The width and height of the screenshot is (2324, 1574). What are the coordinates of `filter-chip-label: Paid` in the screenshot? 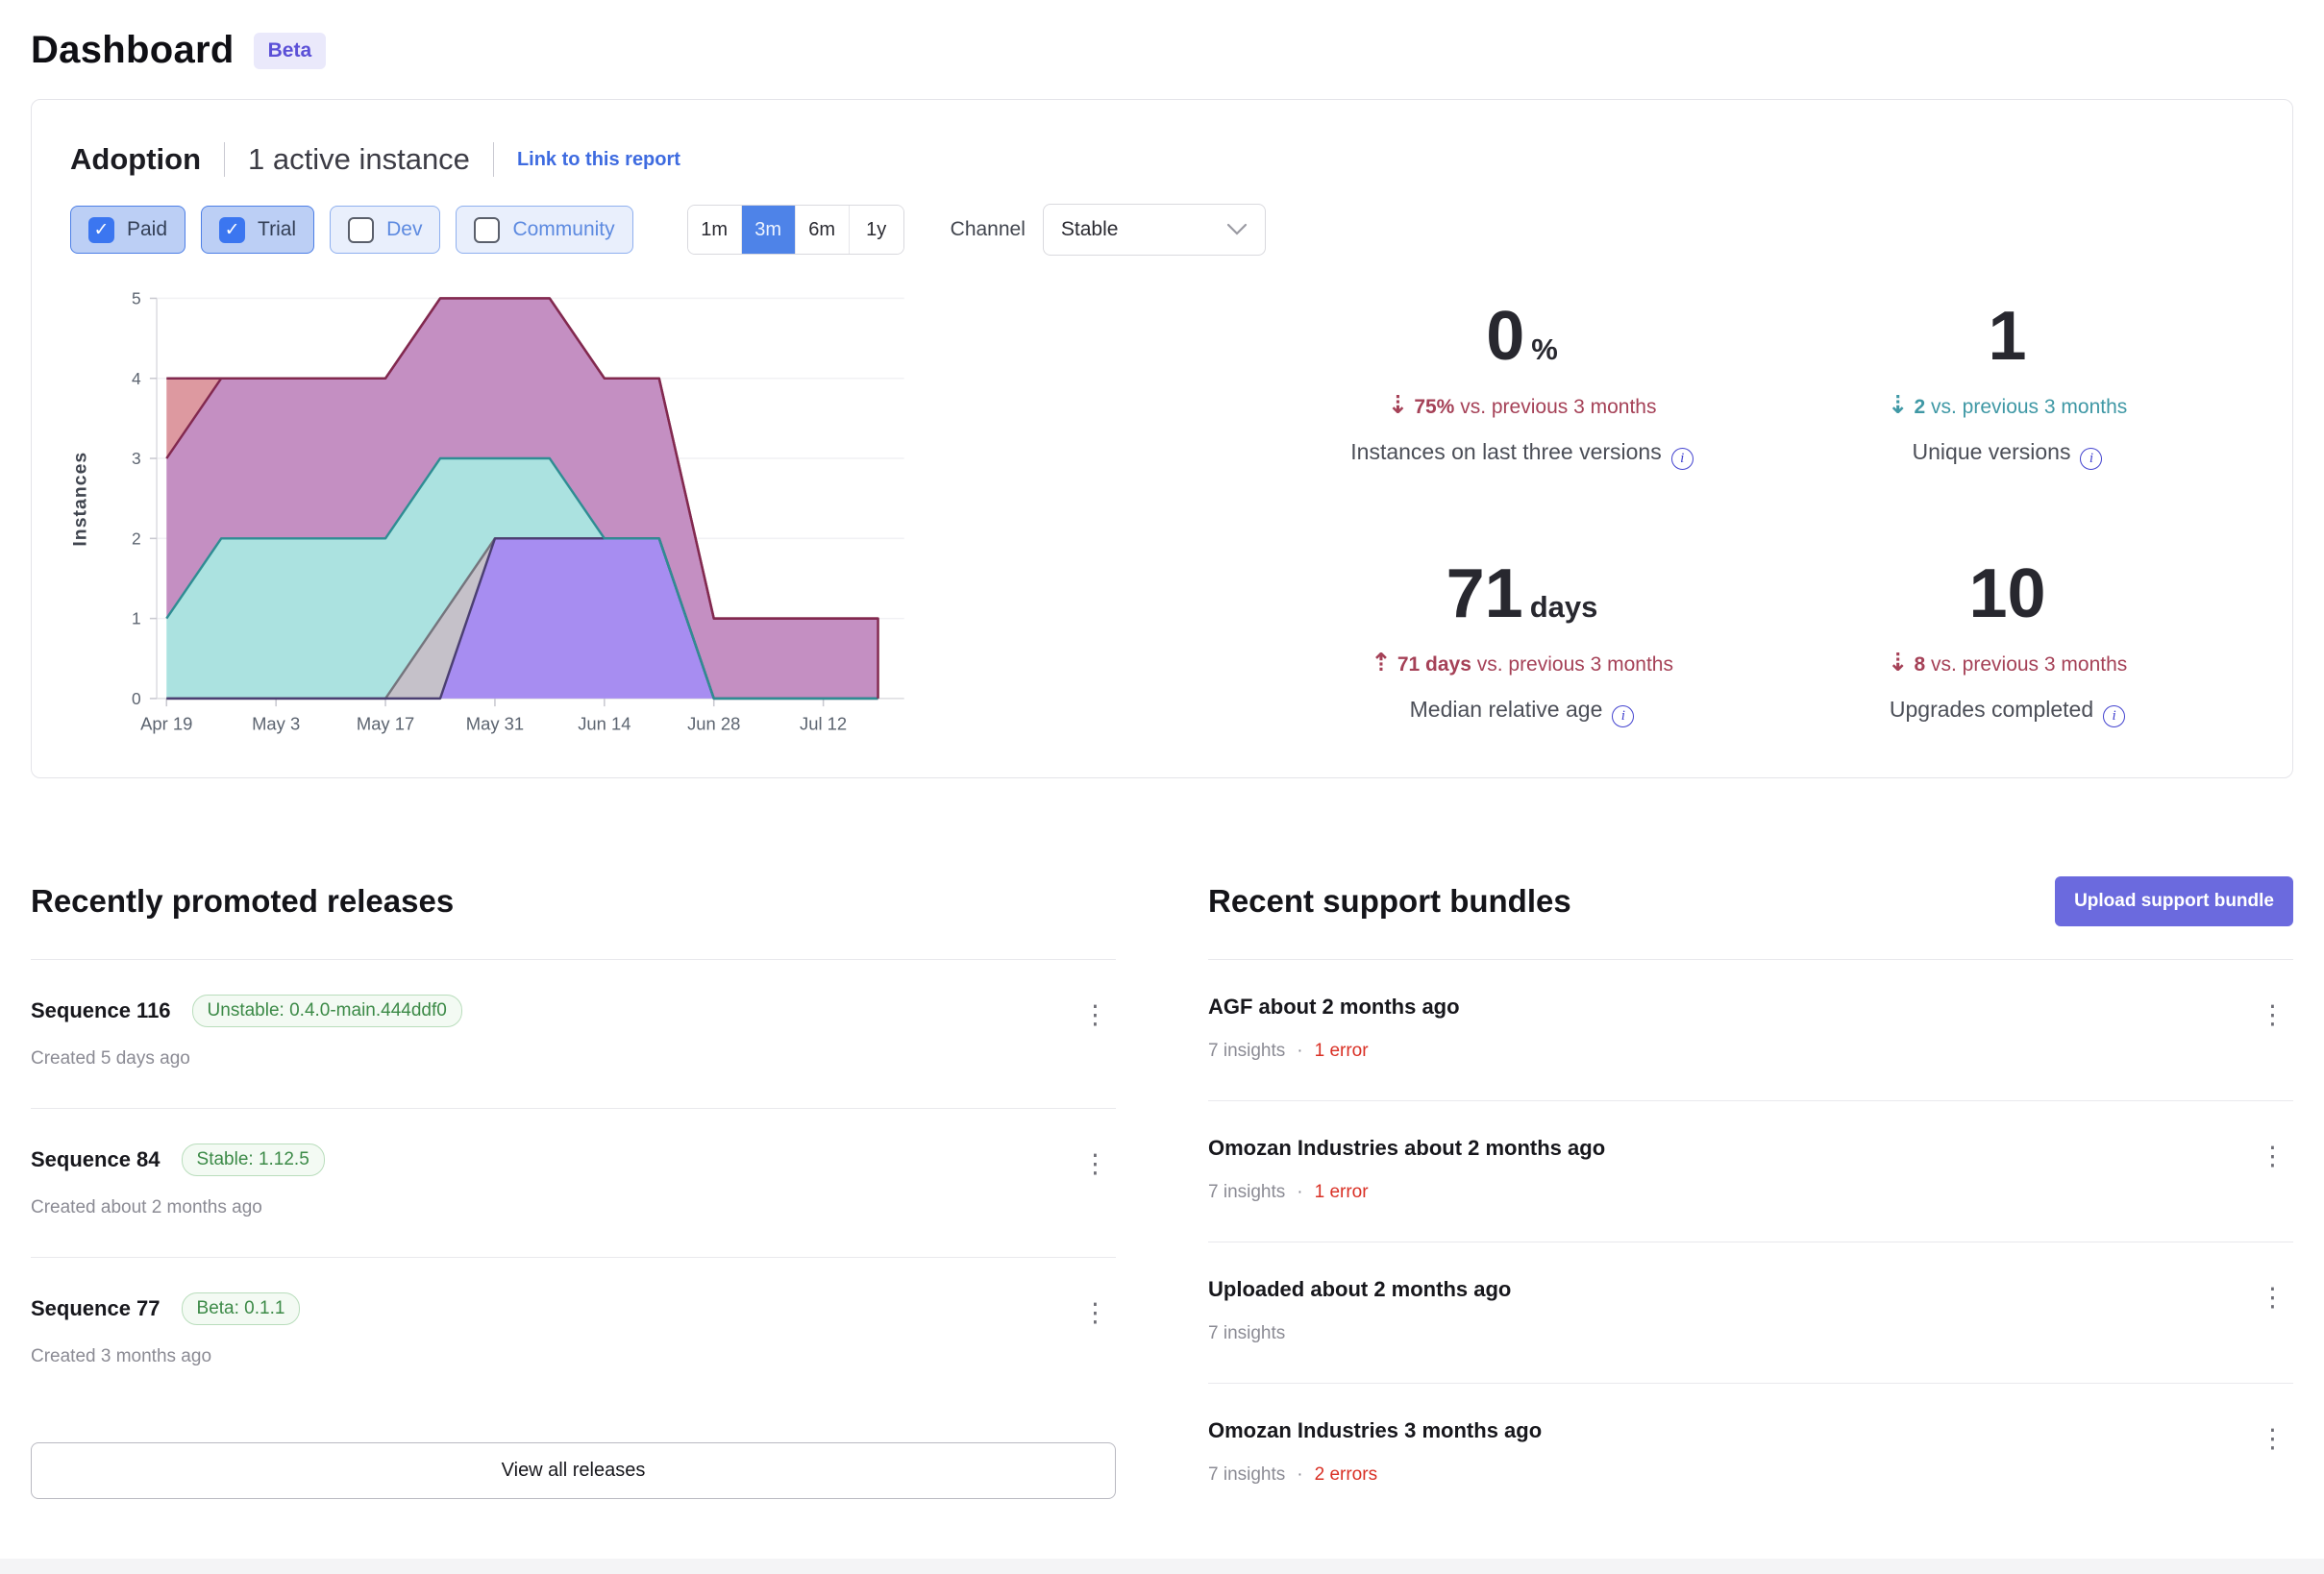 It's located at (147, 229).